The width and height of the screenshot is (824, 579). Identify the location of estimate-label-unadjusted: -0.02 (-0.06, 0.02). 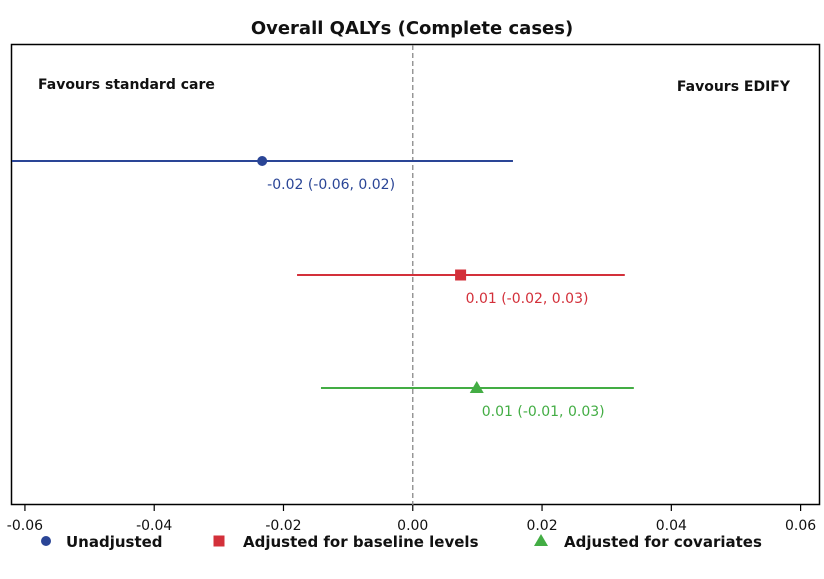
(331, 185).